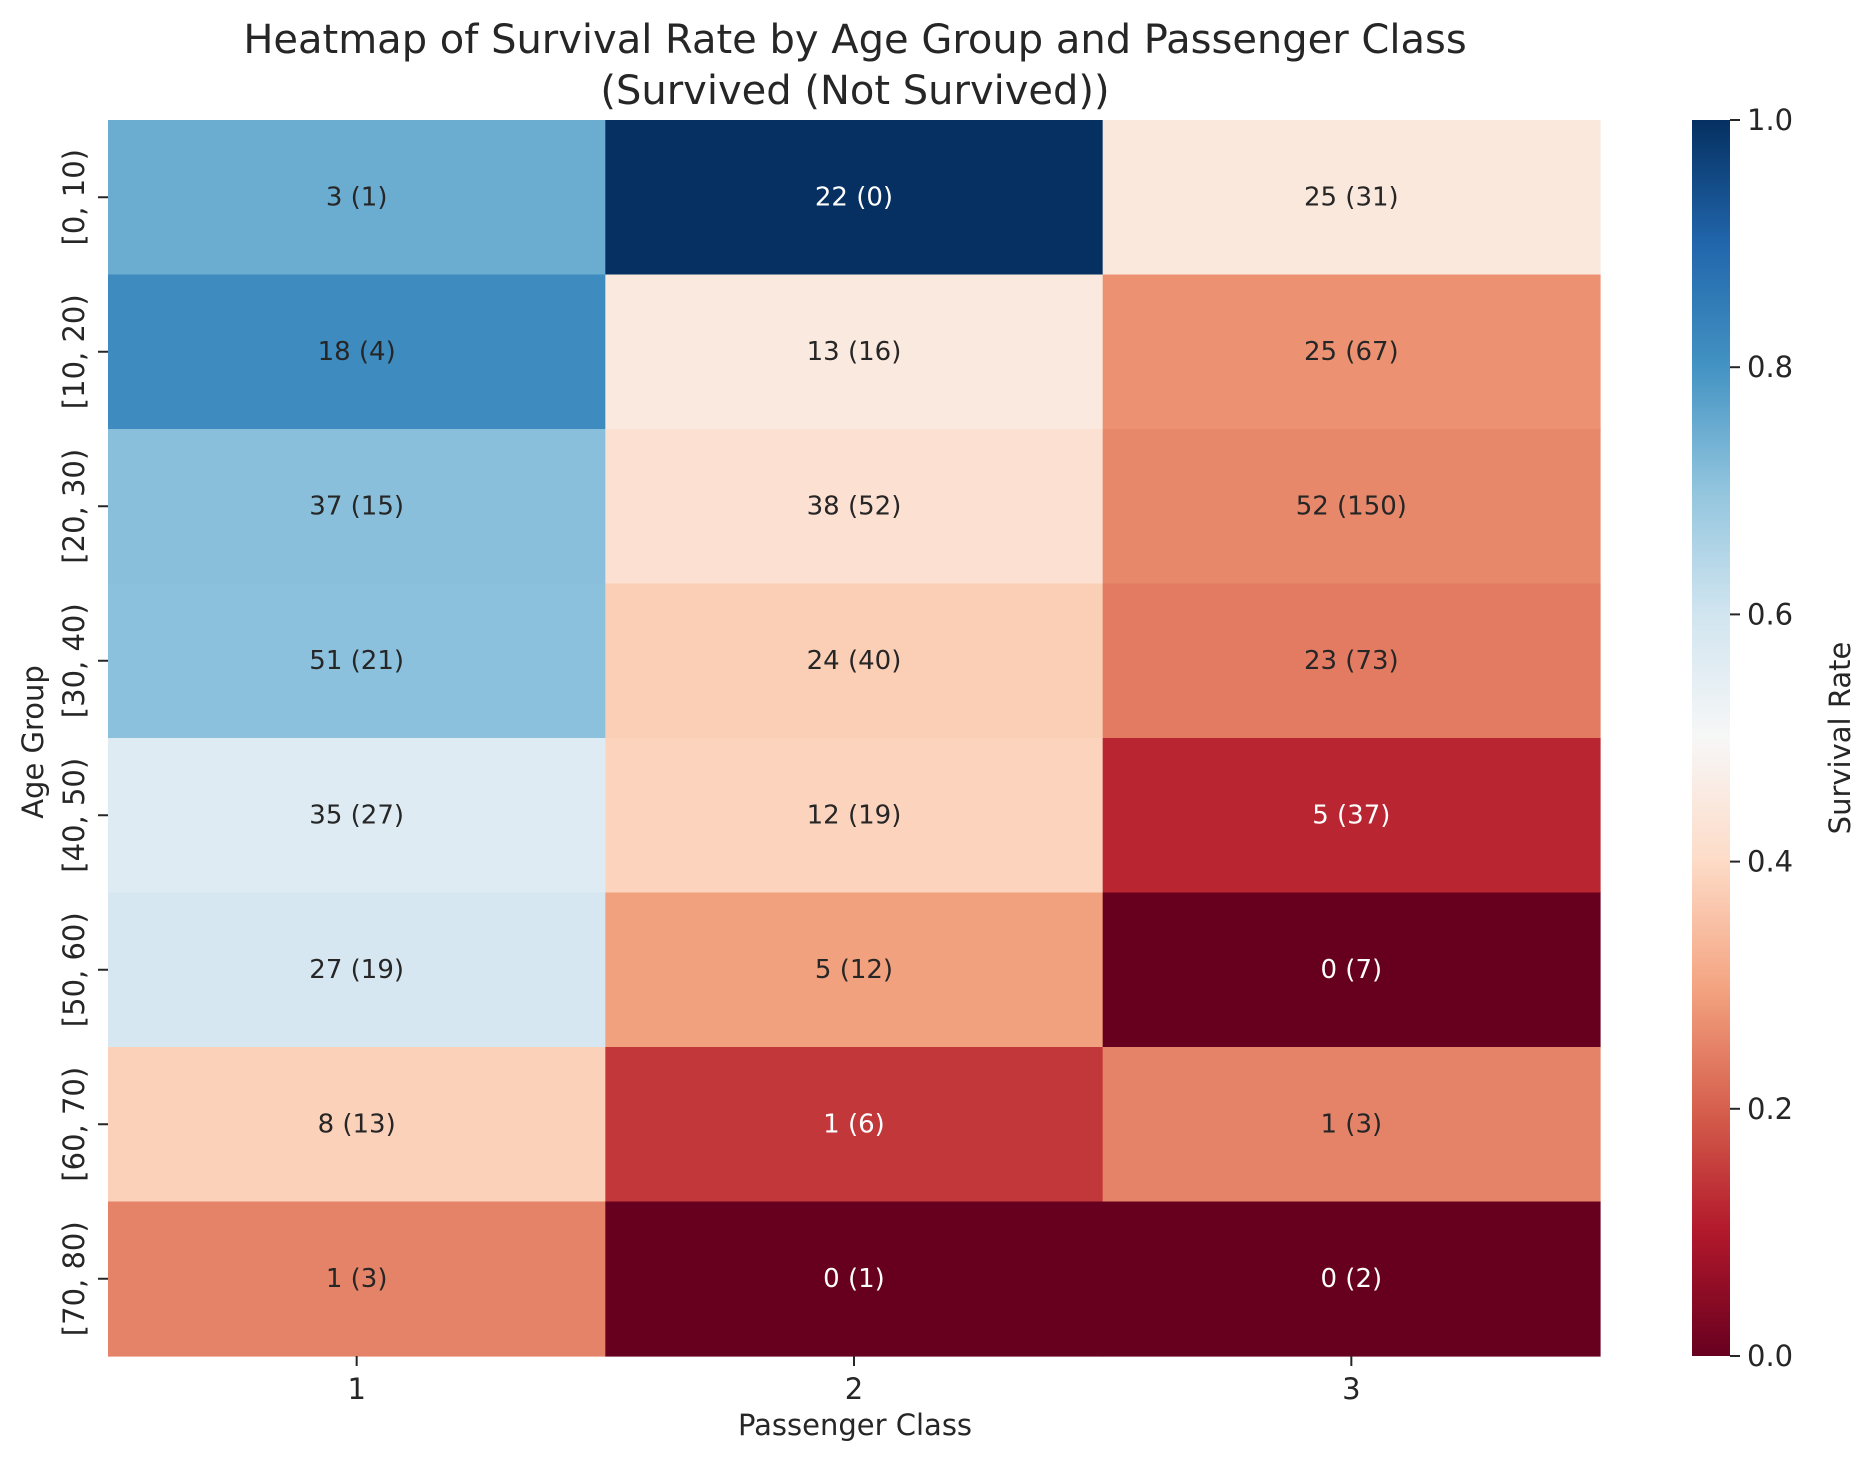 This screenshot has height=1459, width=1876. What do you see at coordinates (74, 815) in the screenshot?
I see `y-tick-label: [40, 50)` at bounding box center [74, 815].